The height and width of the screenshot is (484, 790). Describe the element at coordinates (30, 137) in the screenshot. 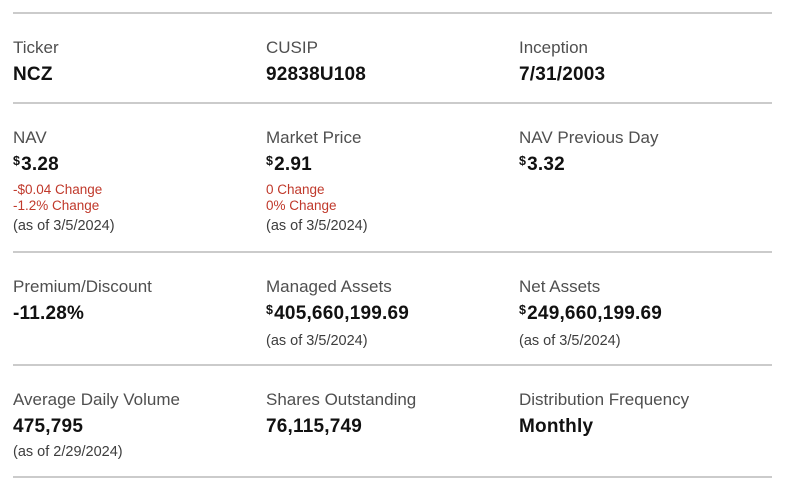

I see `stat-label: NAV` at that location.